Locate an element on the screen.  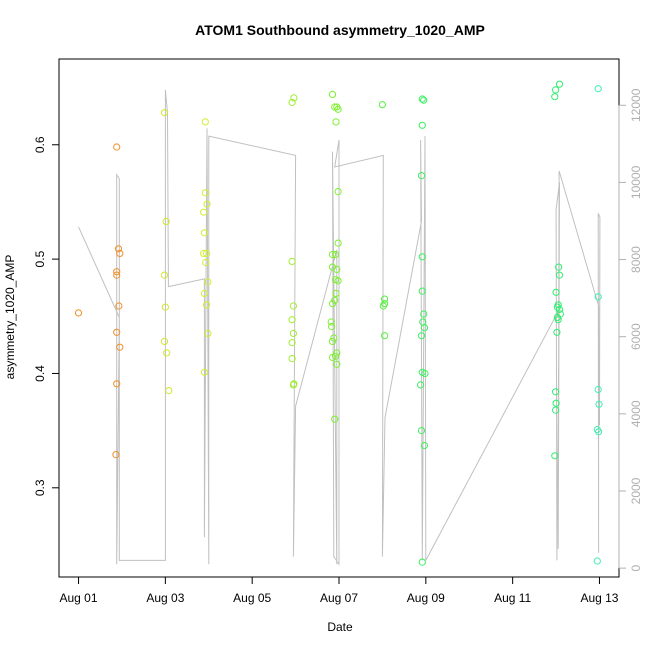
x-tick-label: Aug 11 is located at coordinates (512, 598).